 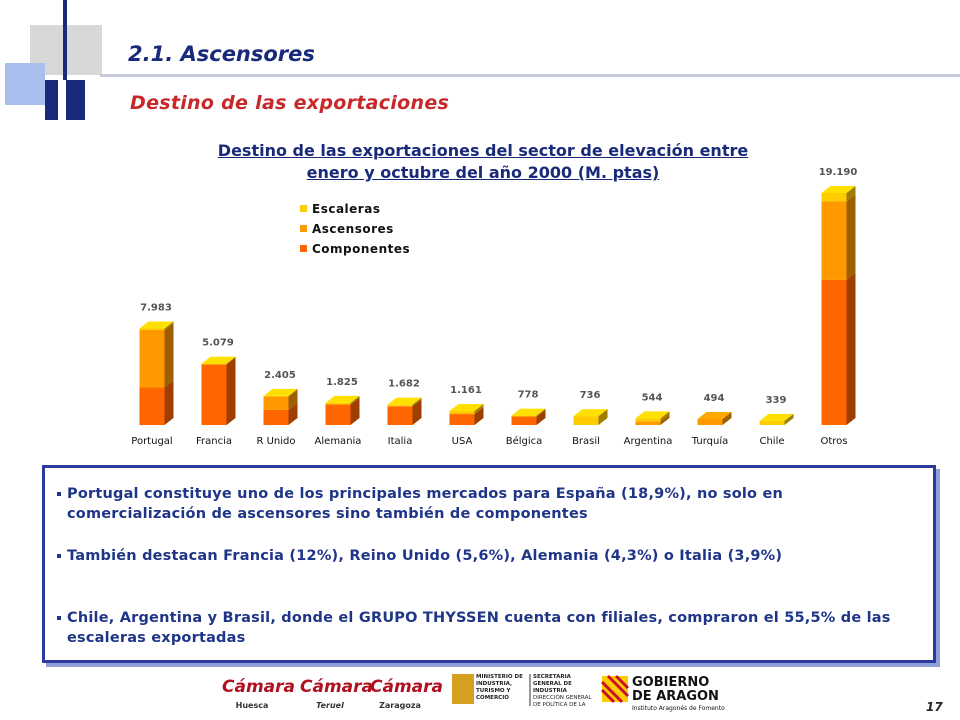 I want to click on aragon-flag, so click(x=615, y=689).